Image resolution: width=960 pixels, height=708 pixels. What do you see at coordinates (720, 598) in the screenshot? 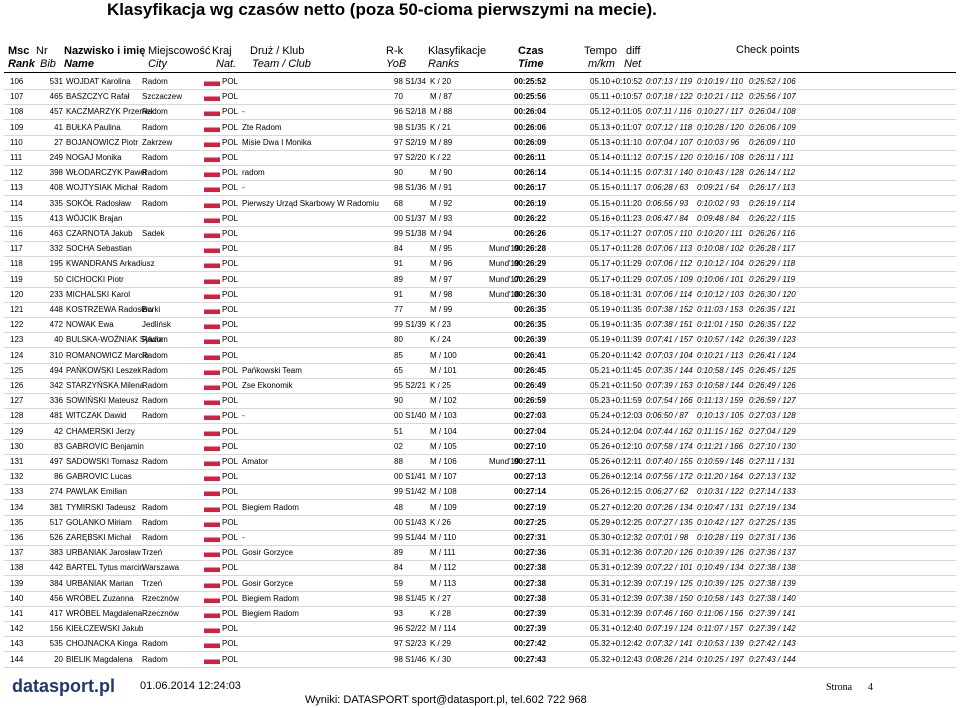
I see `checkpoint-cell: 0:10:58 / 143` at bounding box center [720, 598].